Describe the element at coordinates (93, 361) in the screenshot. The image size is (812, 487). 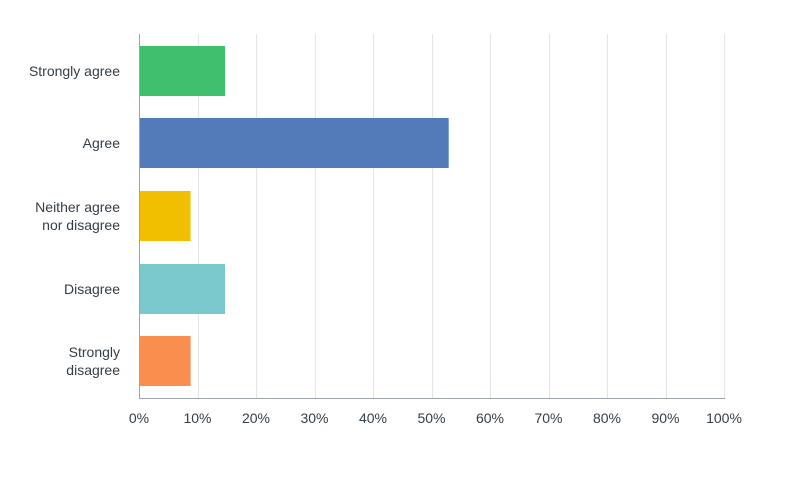
I see `category-label-strongly-disagree: Strongly disagree` at that location.